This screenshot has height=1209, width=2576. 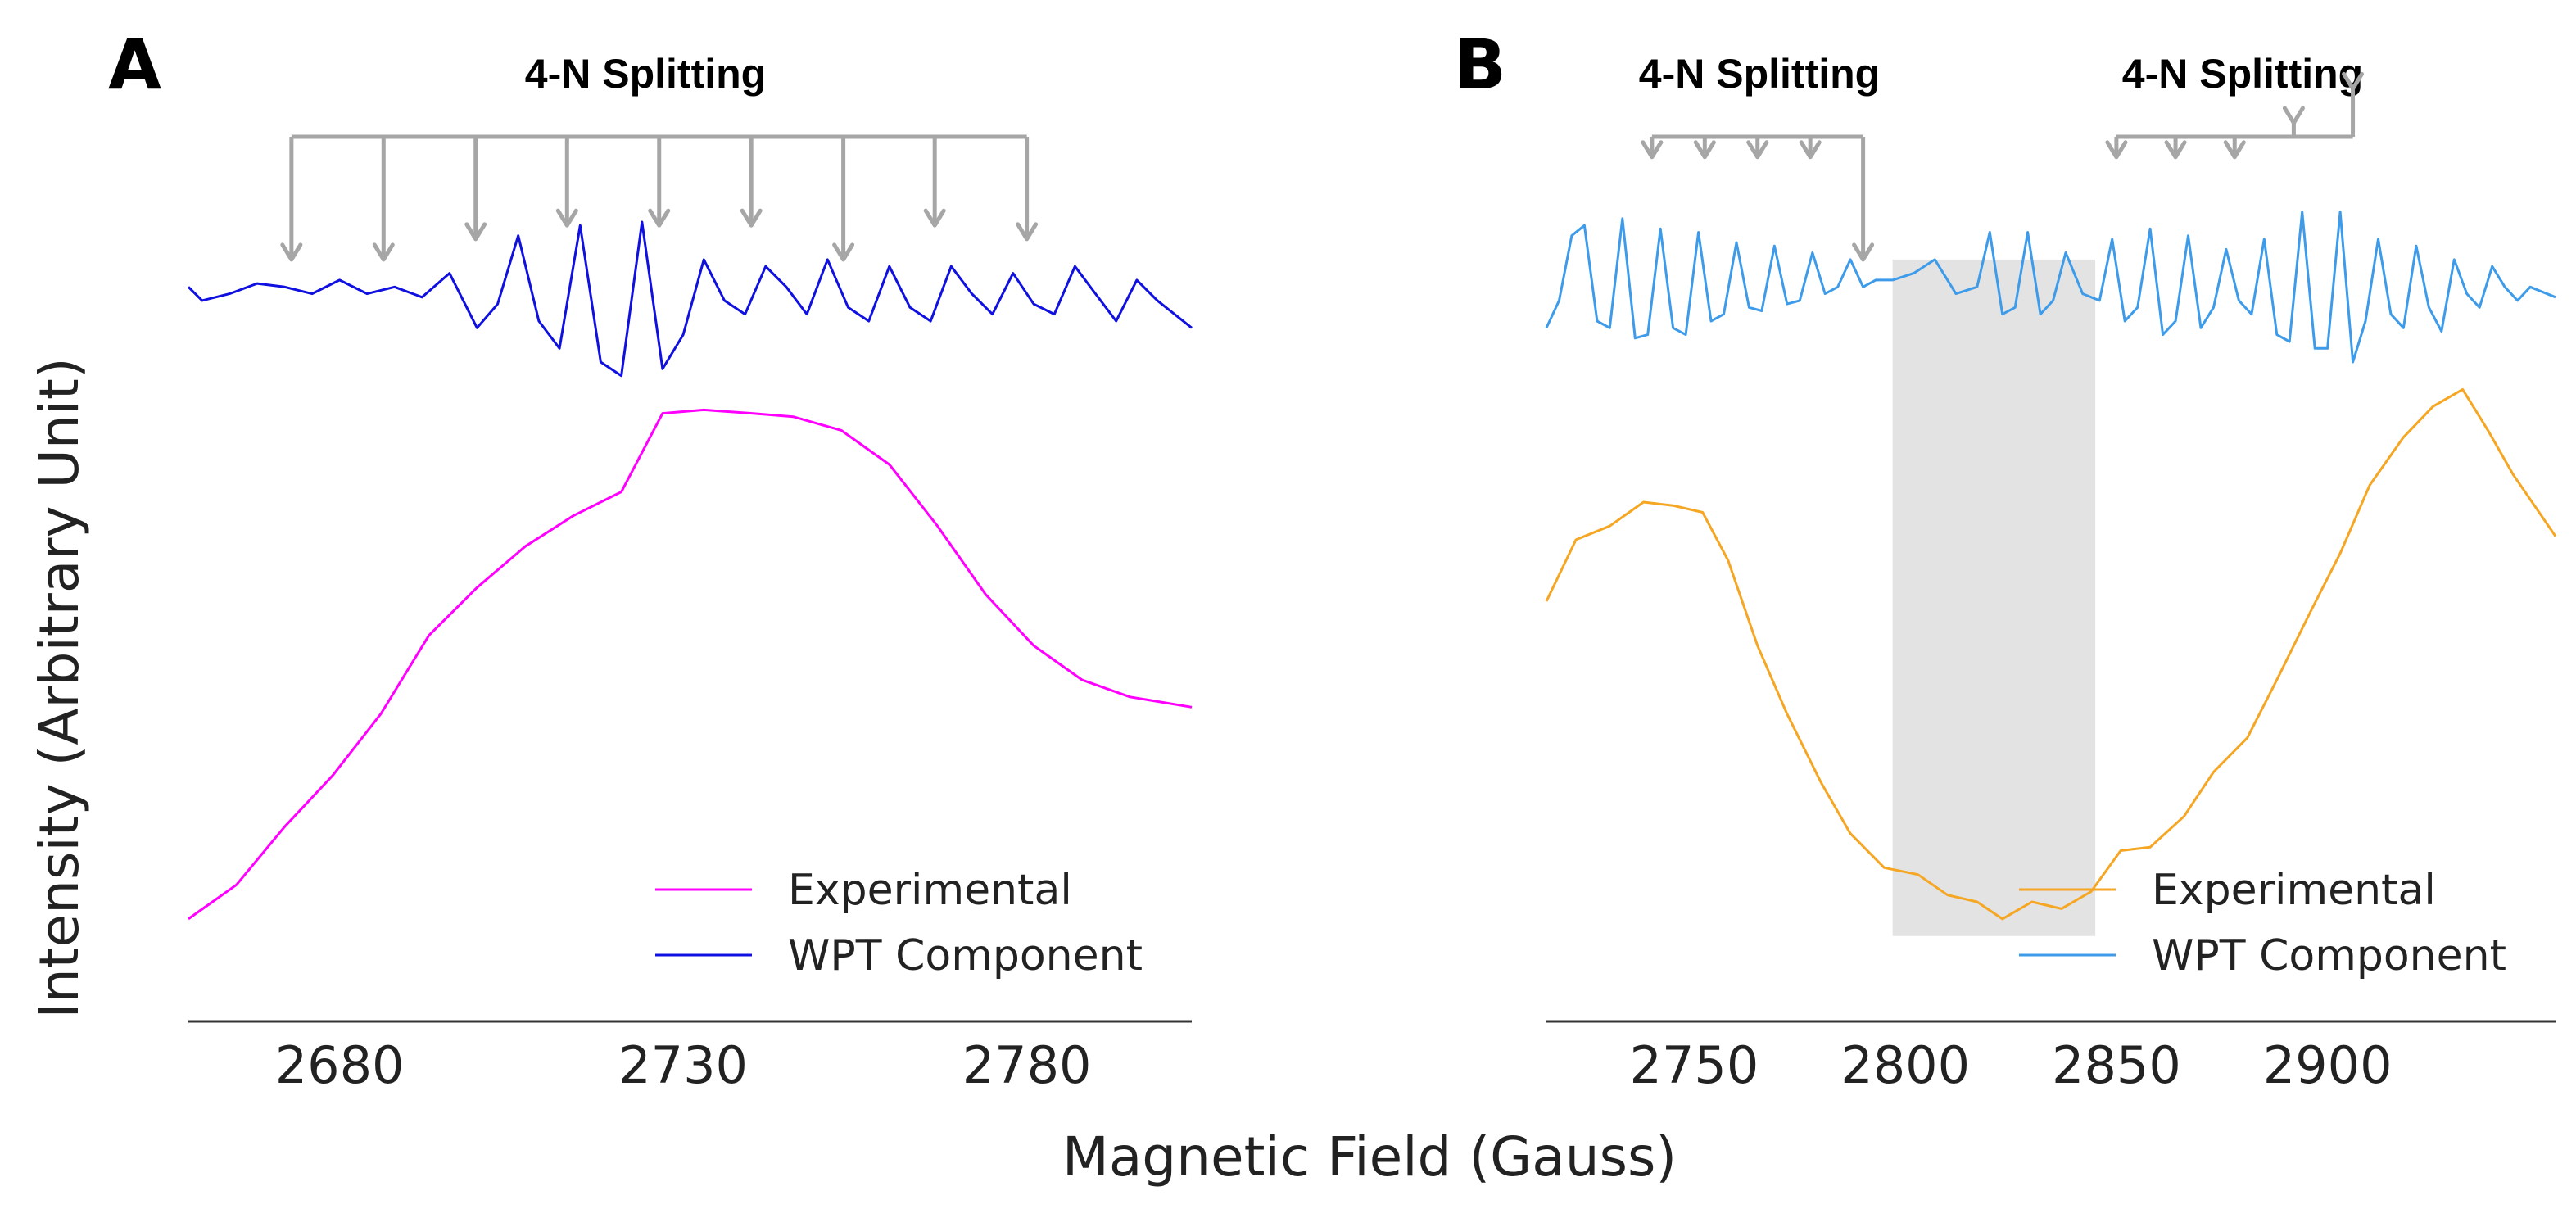 What do you see at coordinates (2328, 1065) in the screenshot?
I see `x-tick-label: 2900` at bounding box center [2328, 1065].